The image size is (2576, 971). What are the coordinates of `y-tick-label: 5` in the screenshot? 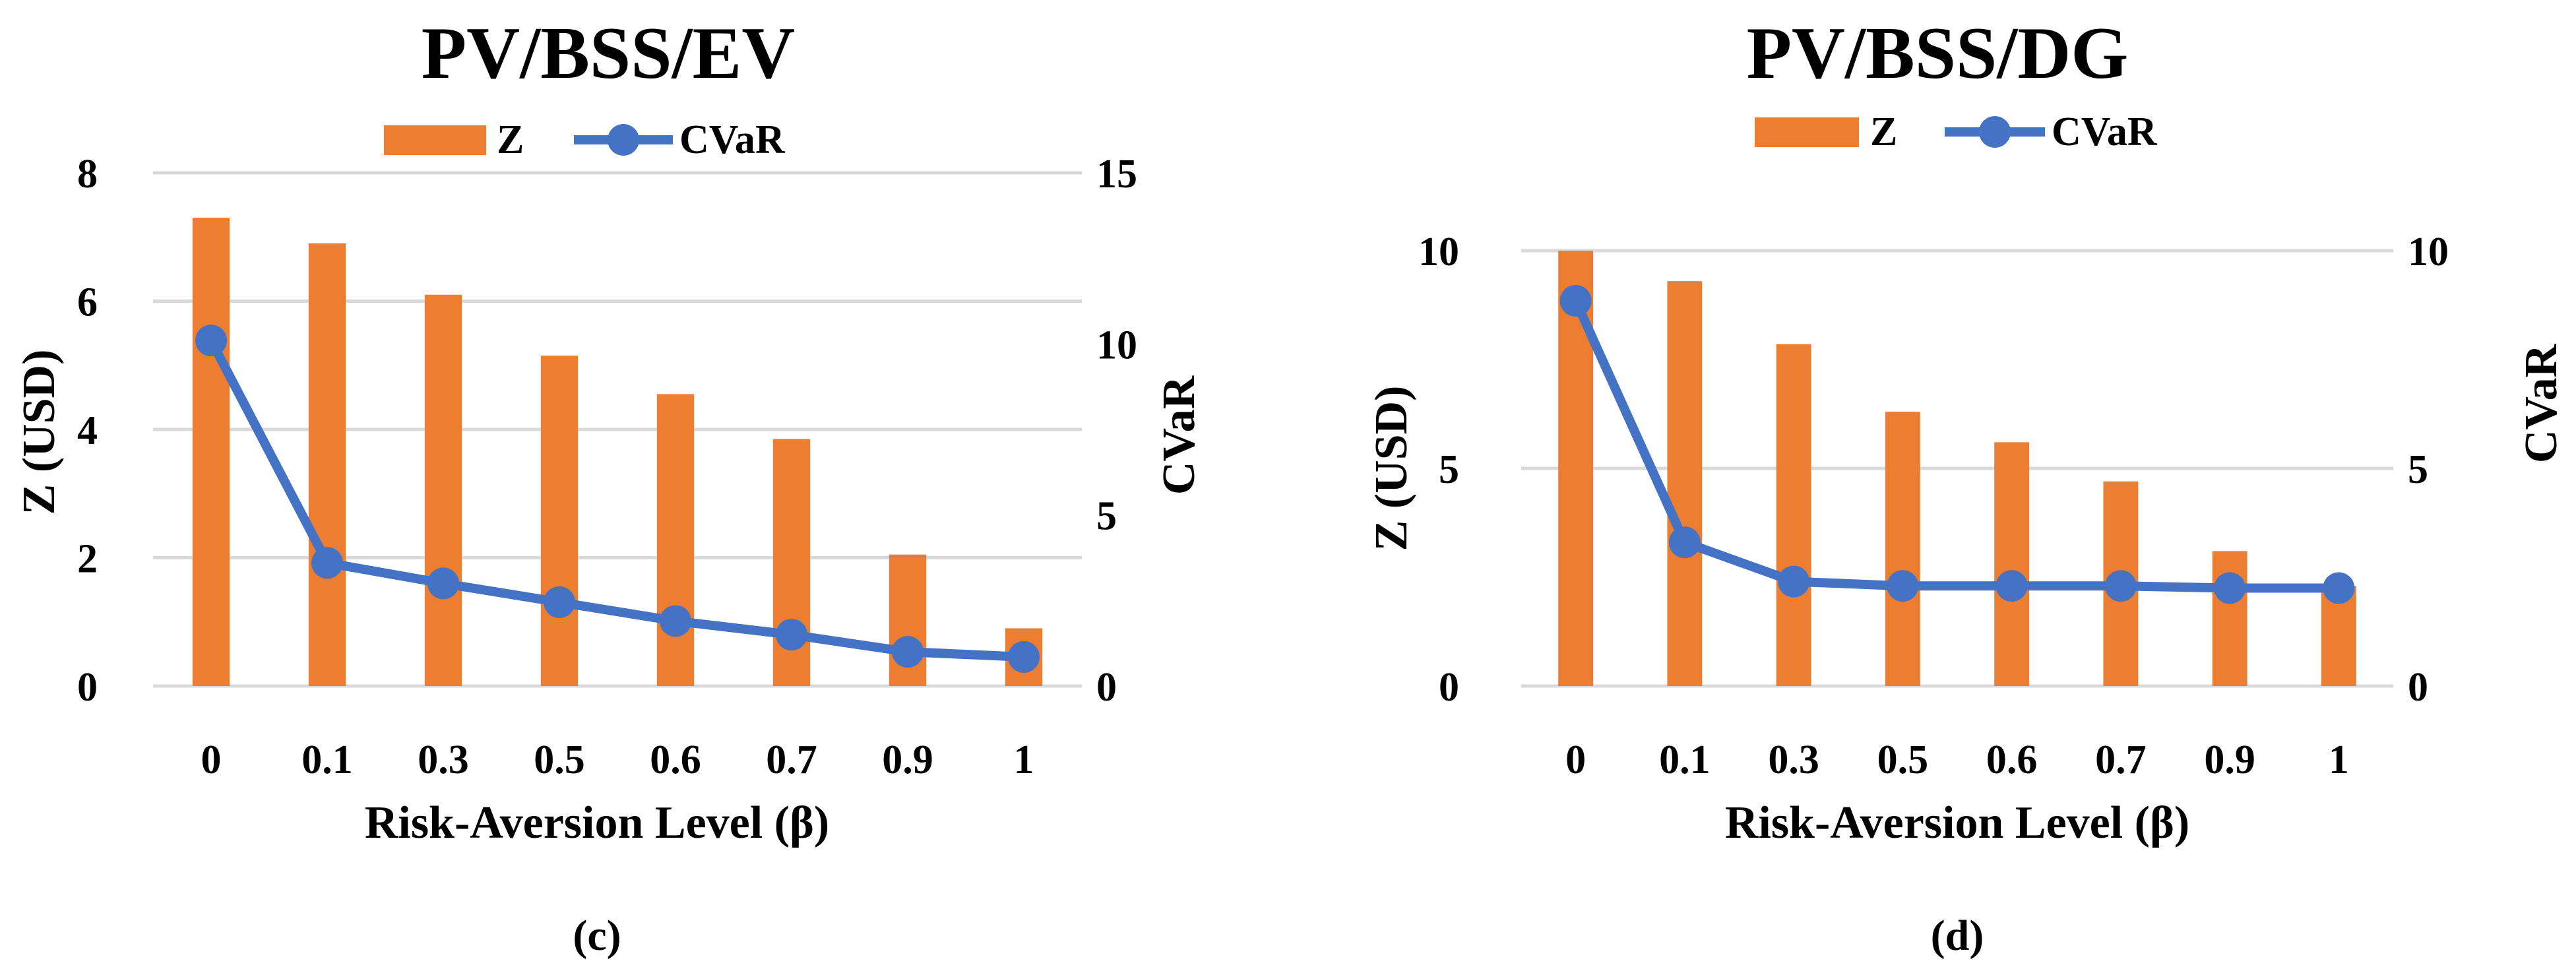 It's located at (1449, 469).